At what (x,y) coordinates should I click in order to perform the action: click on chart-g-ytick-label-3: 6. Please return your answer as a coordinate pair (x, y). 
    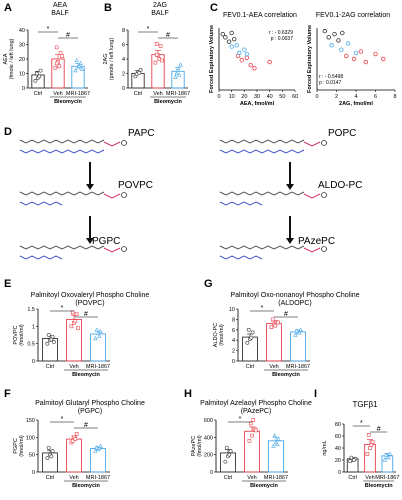
    Looking at the image, I should click on (233, 331).